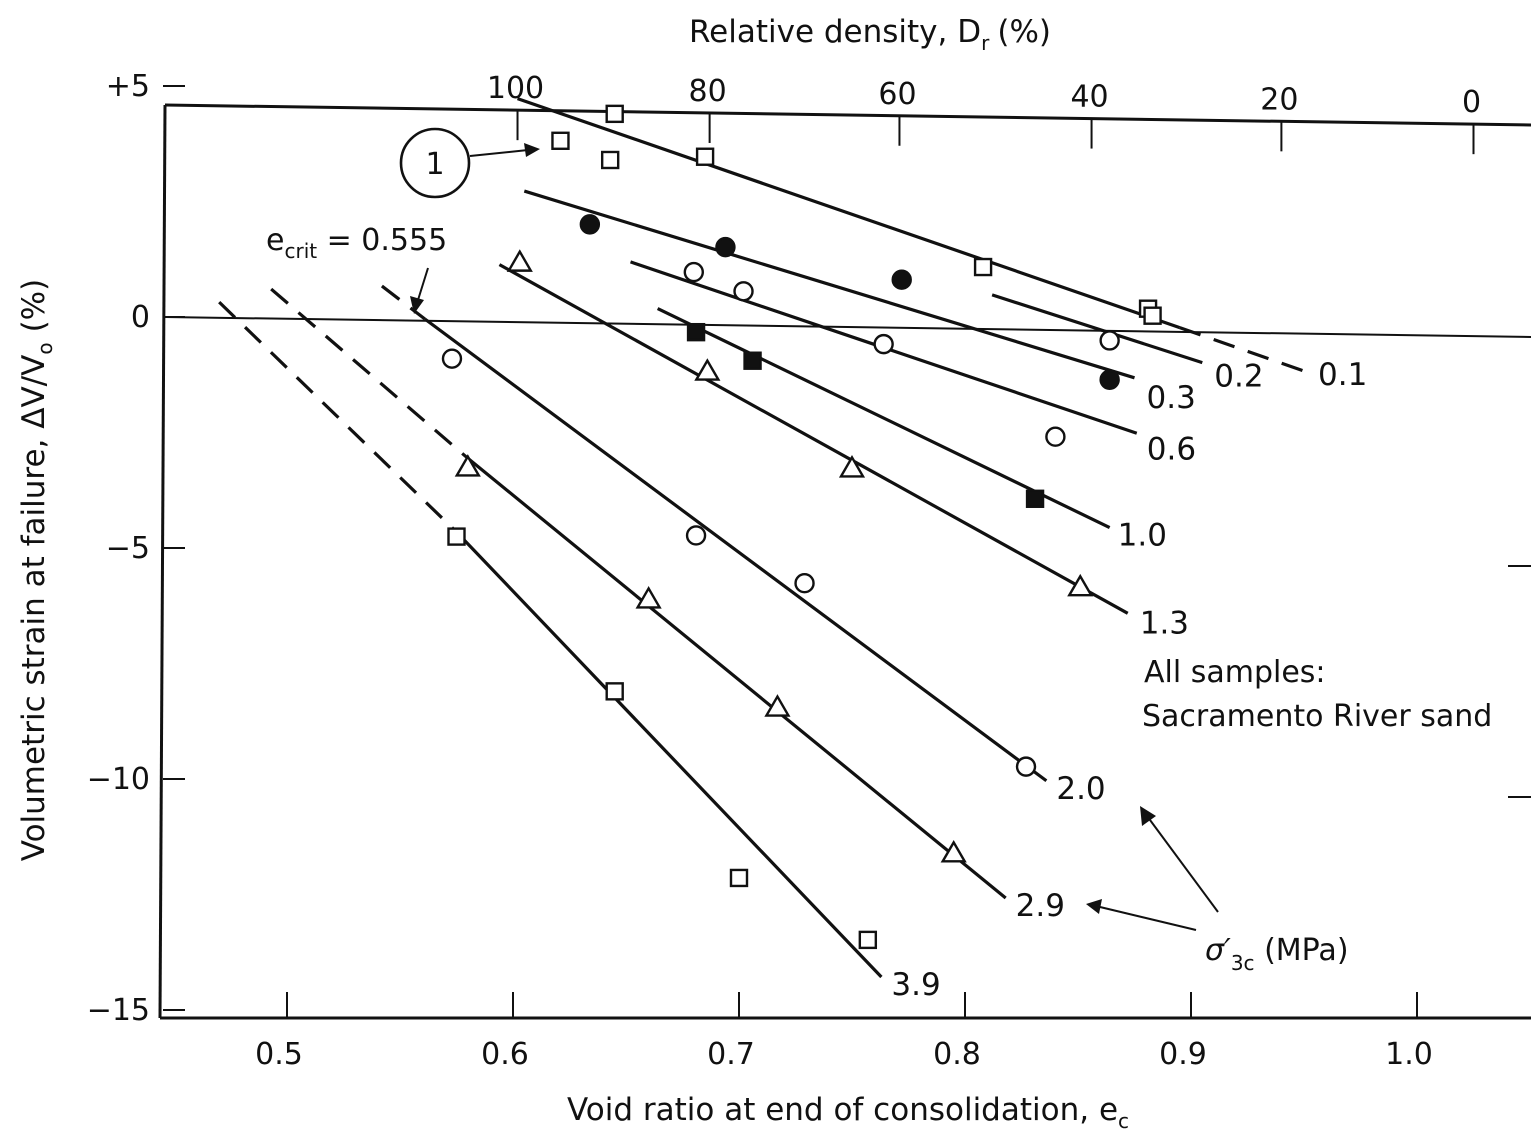 This screenshot has width=1531, height=1136. What do you see at coordinates (140, 317) in the screenshot?
I see `y-tick-label: 0` at bounding box center [140, 317].